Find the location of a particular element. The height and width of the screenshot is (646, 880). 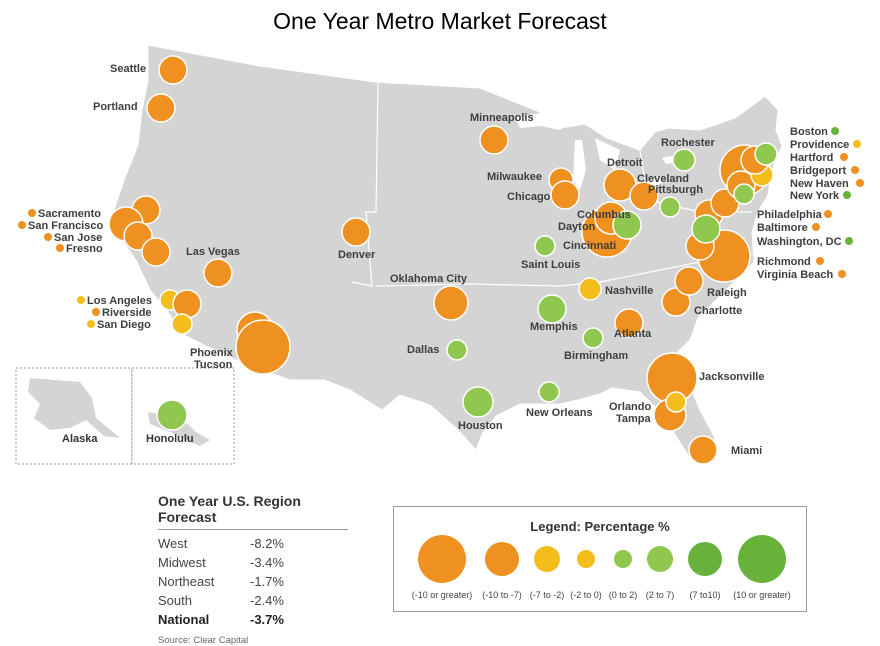

region-name: West is located at coordinates (173, 543).